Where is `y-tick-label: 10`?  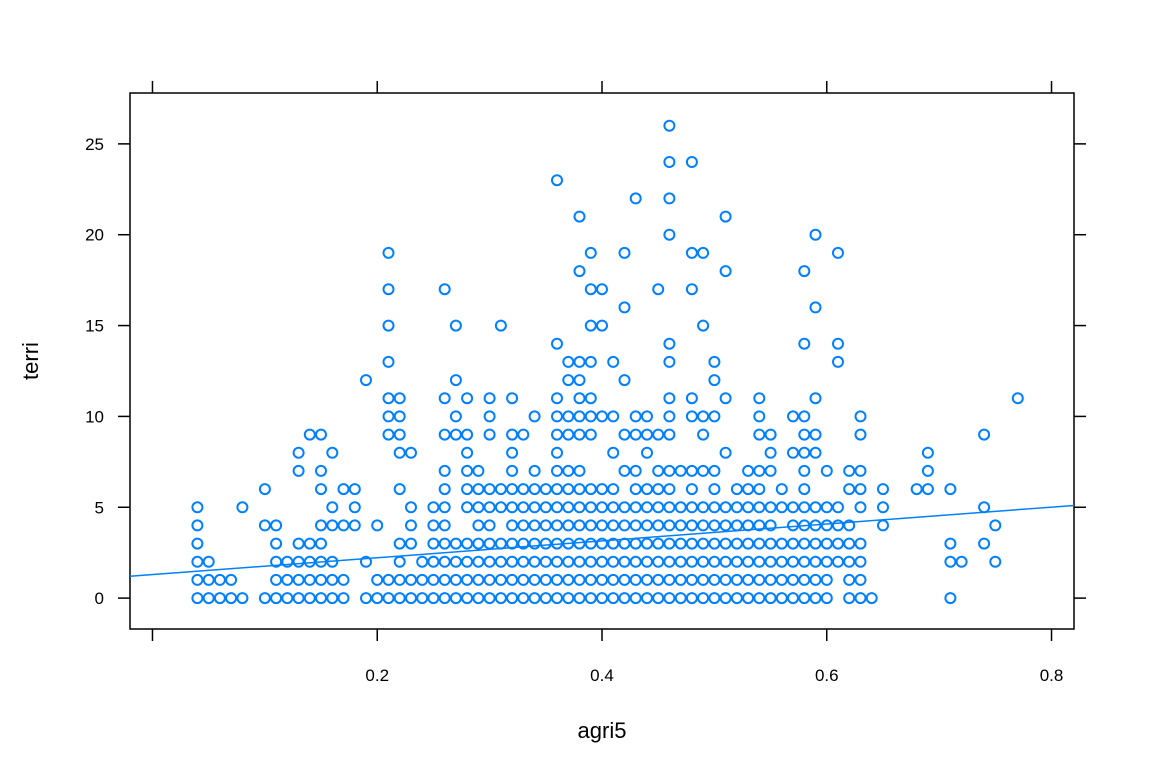 y-tick-label: 10 is located at coordinates (94, 416).